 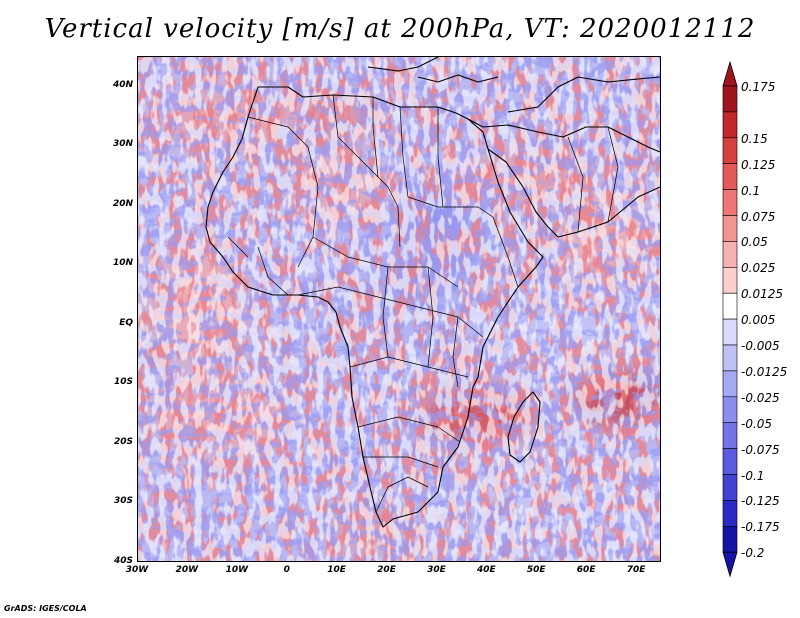 I want to click on lon-label: 10E, so click(x=336, y=570).